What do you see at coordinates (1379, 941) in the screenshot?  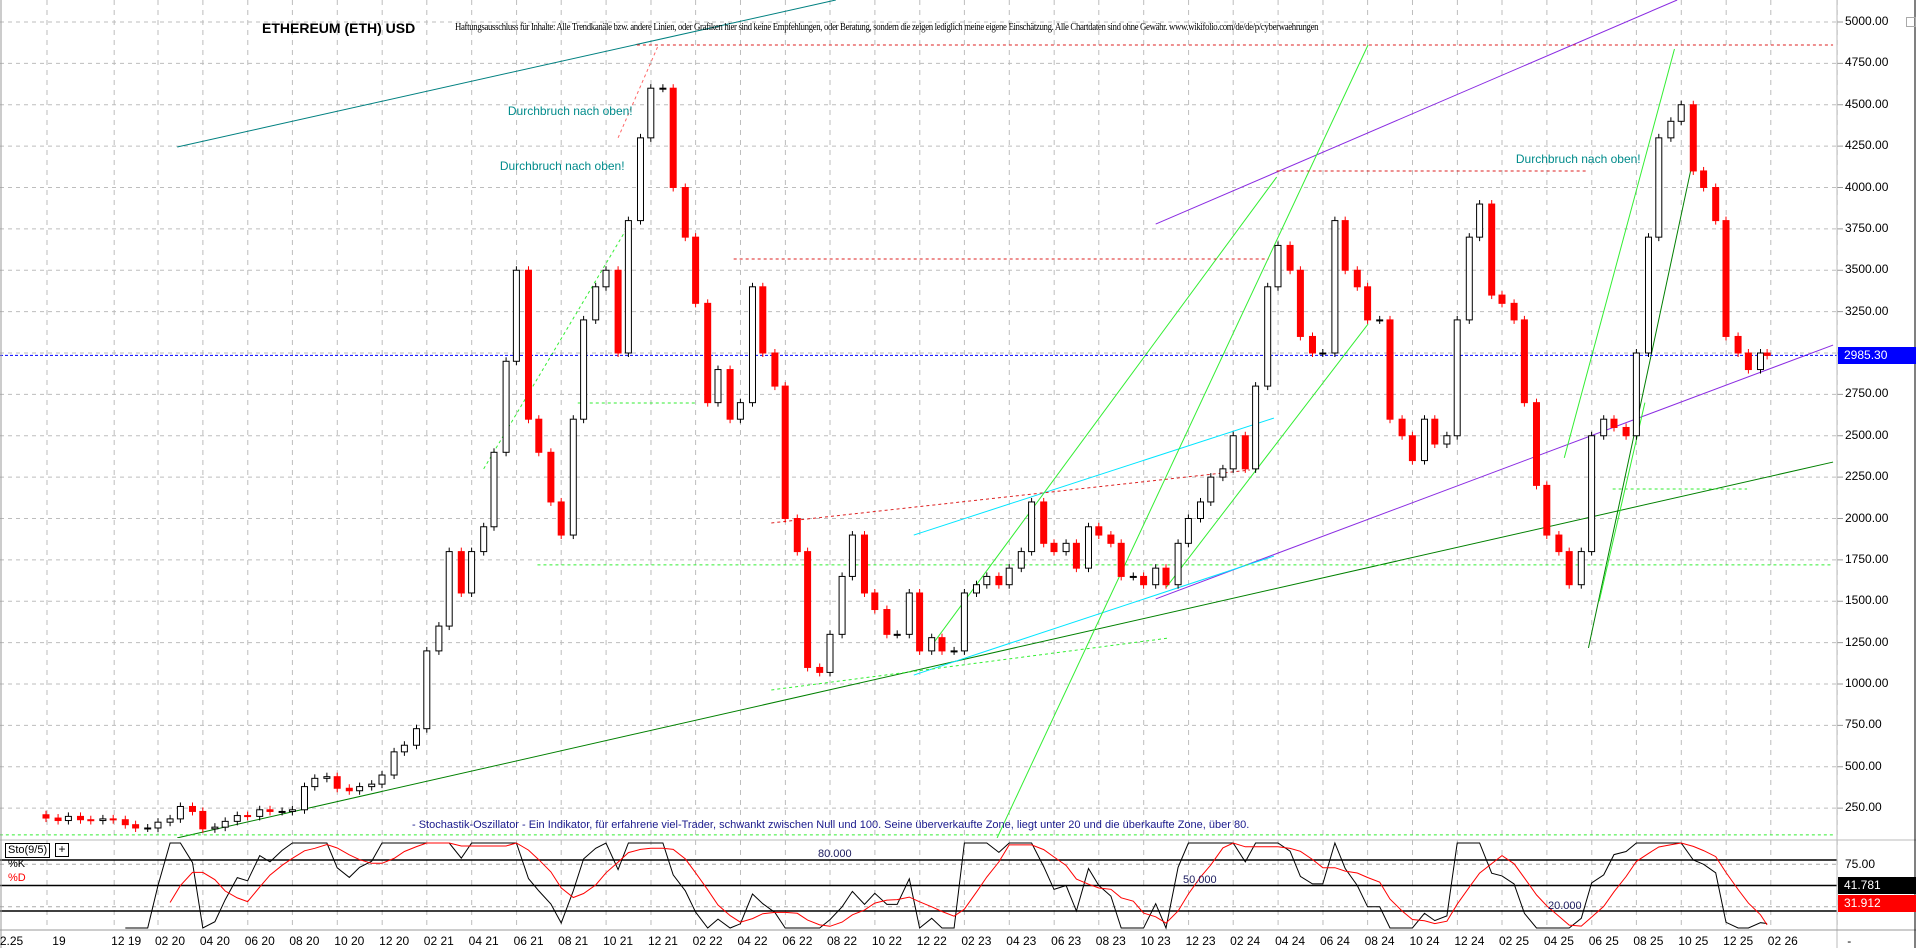 I see `x-tick-label: 08 24` at bounding box center [1379, 941].